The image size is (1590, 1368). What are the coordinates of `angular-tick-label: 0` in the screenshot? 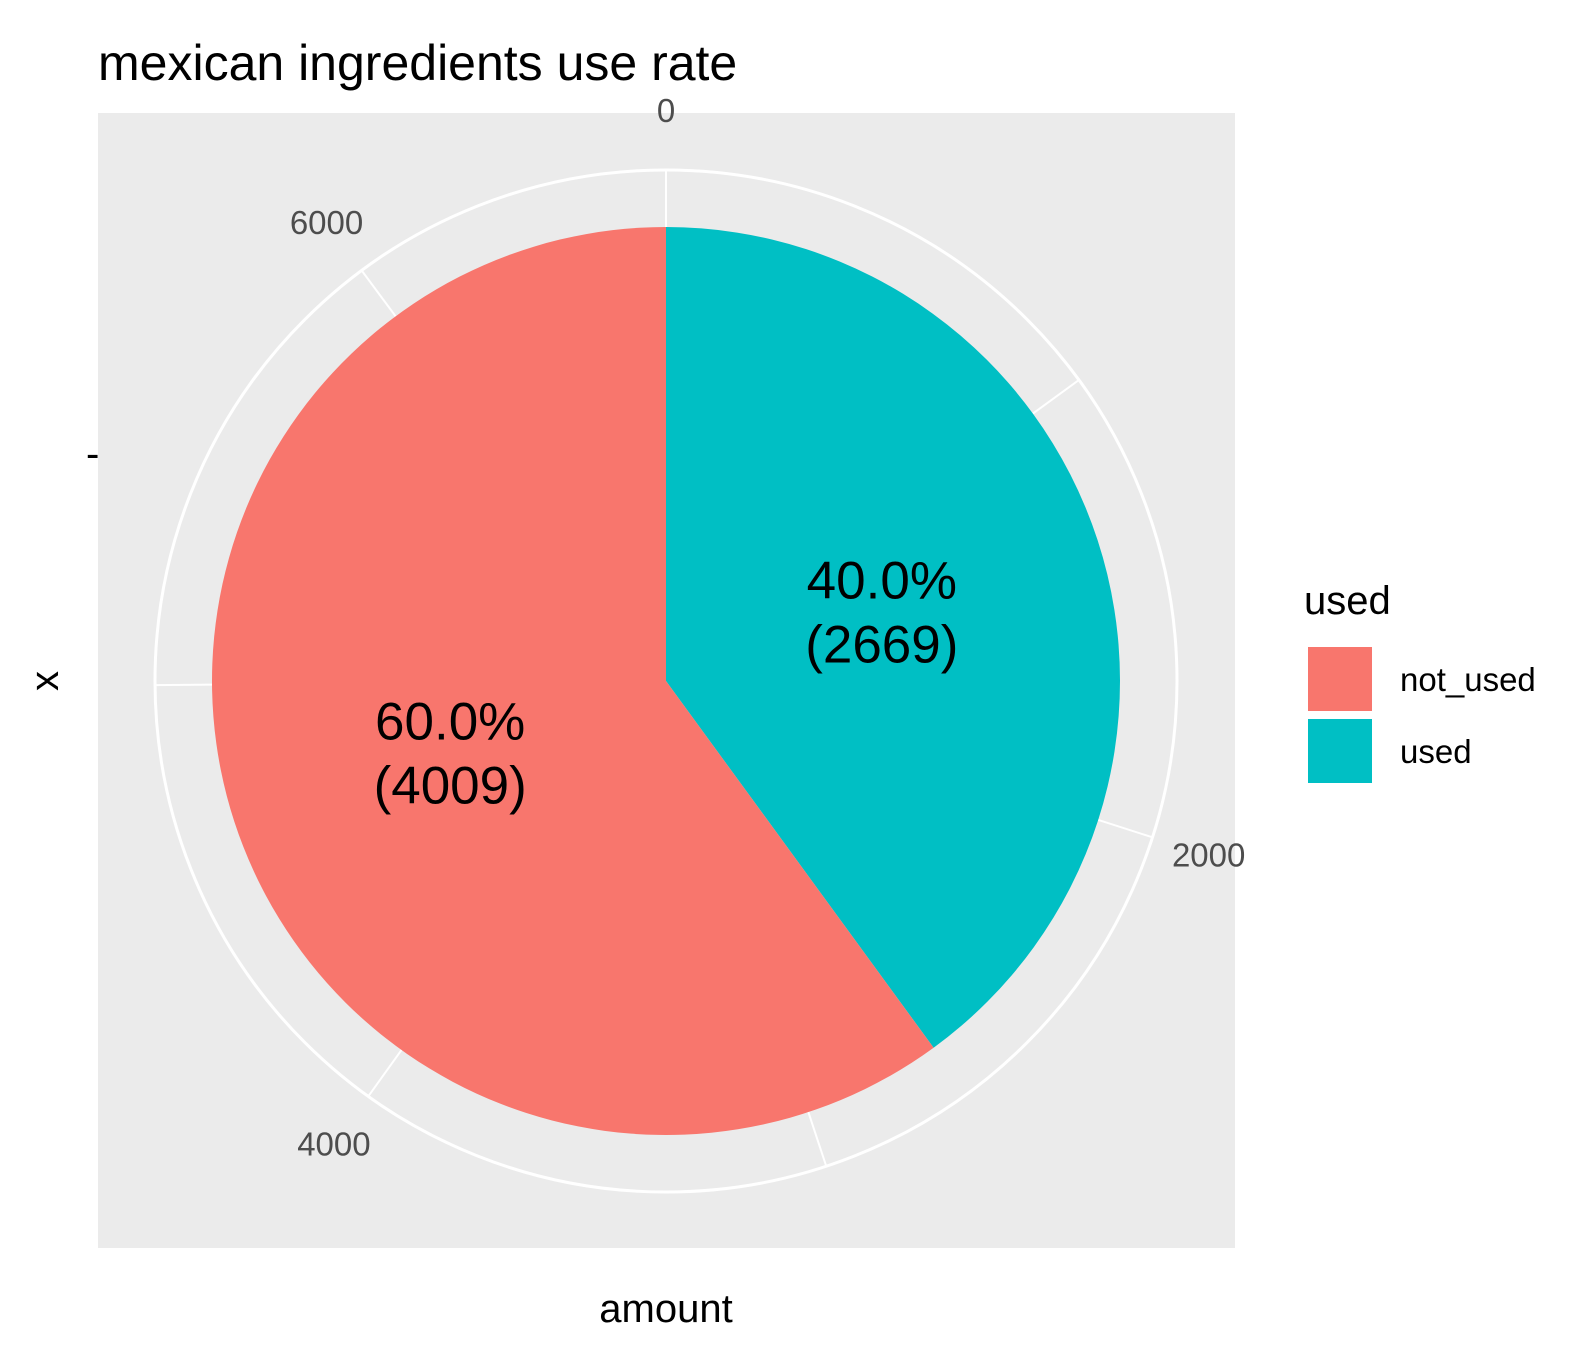 It's located at (666, 110).